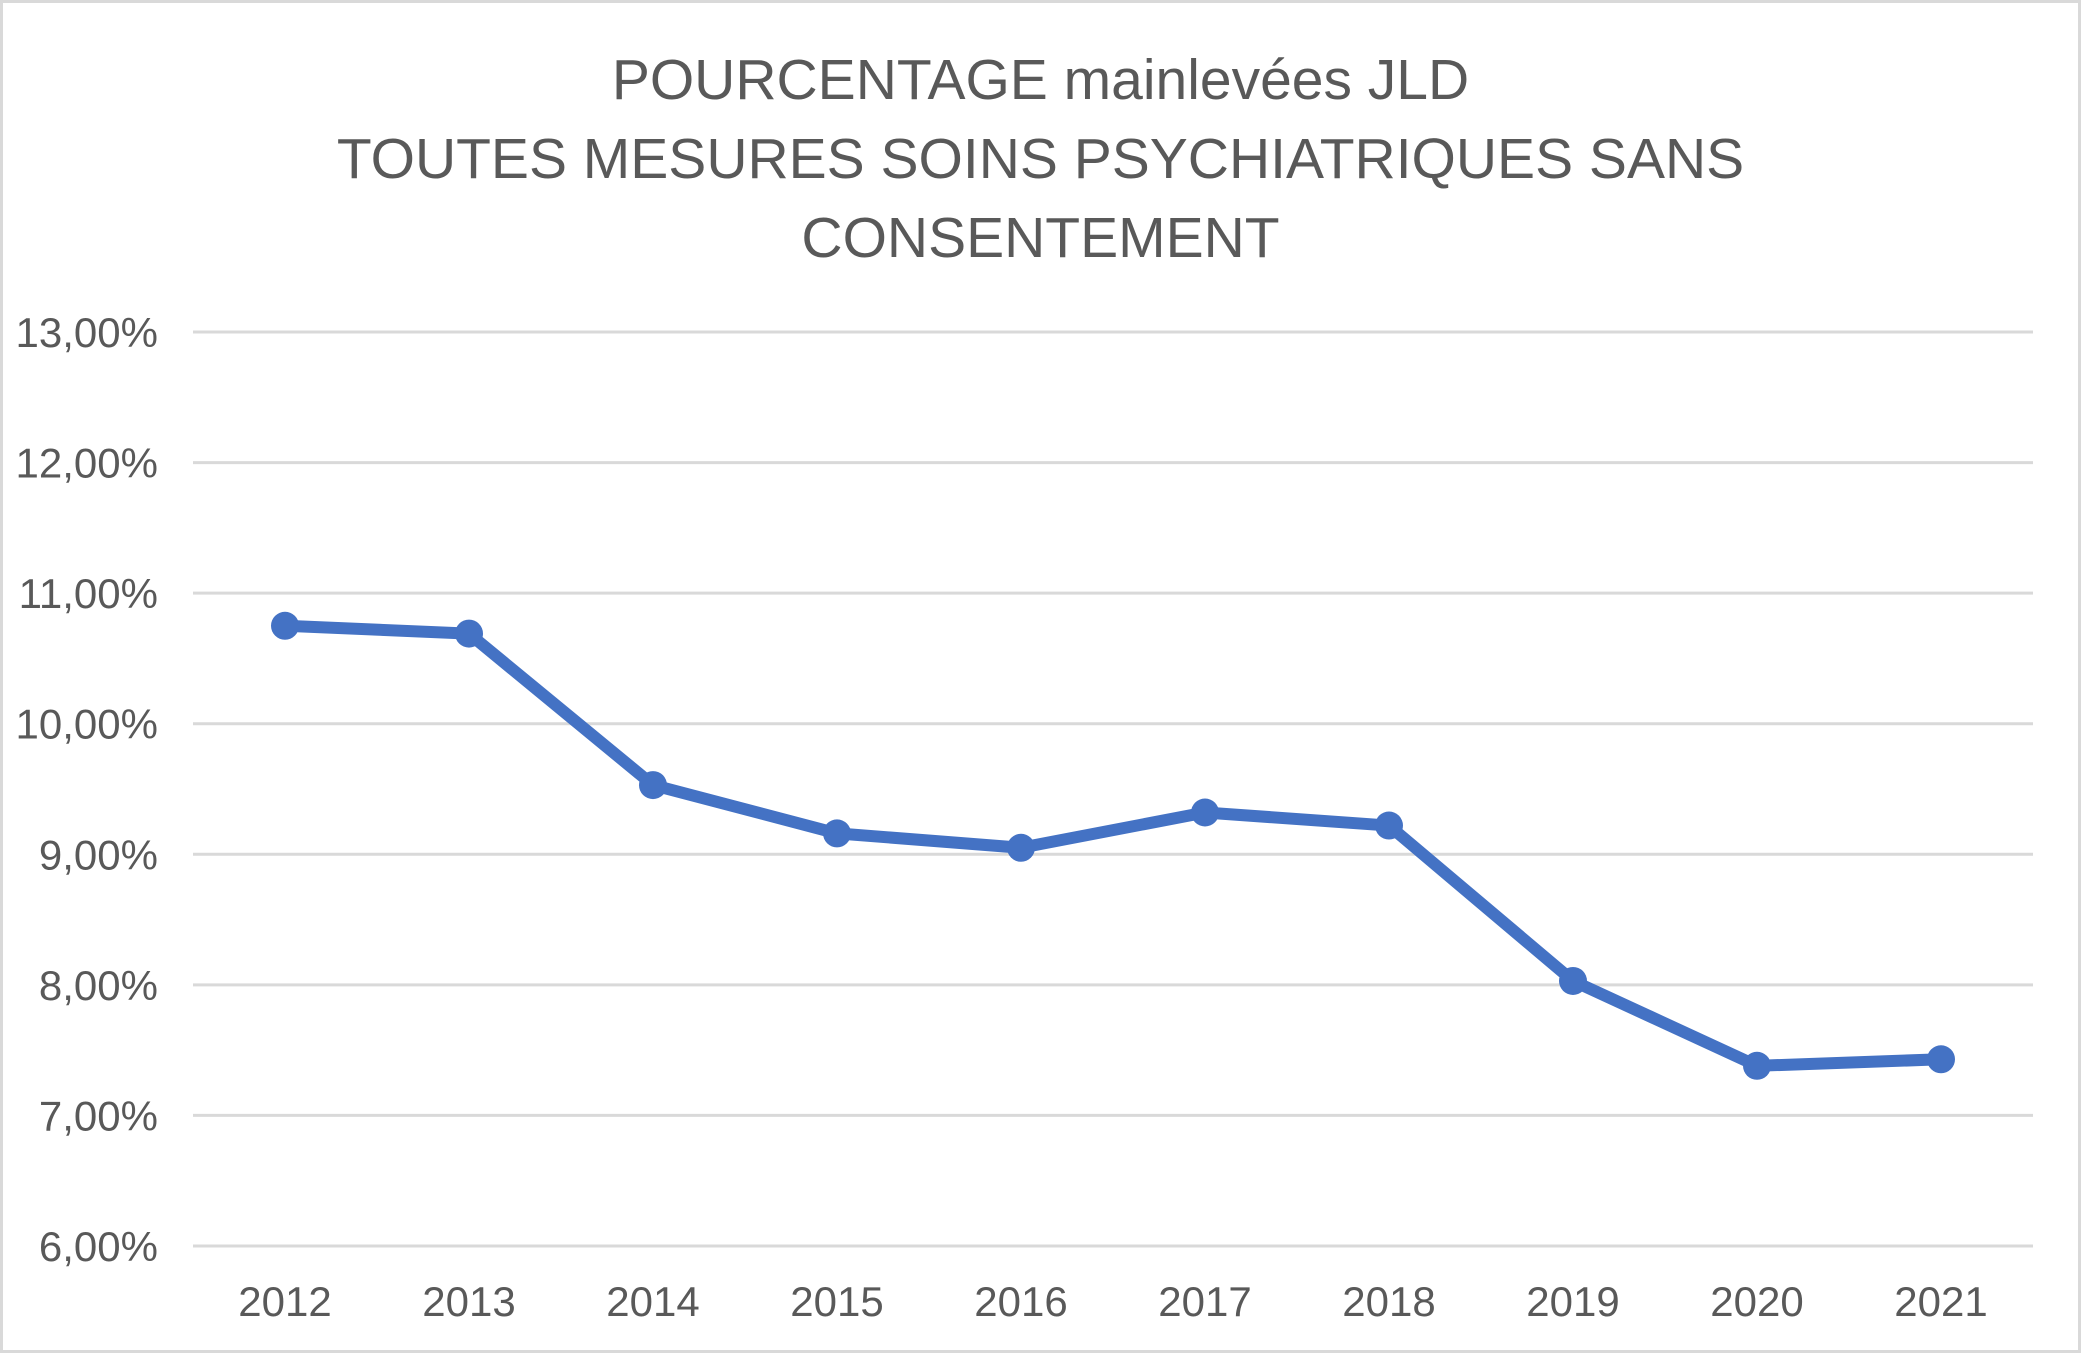 The width and height of the screenshot is (2081, 1353). I want to click on data-point-2015, so click(837, 833).